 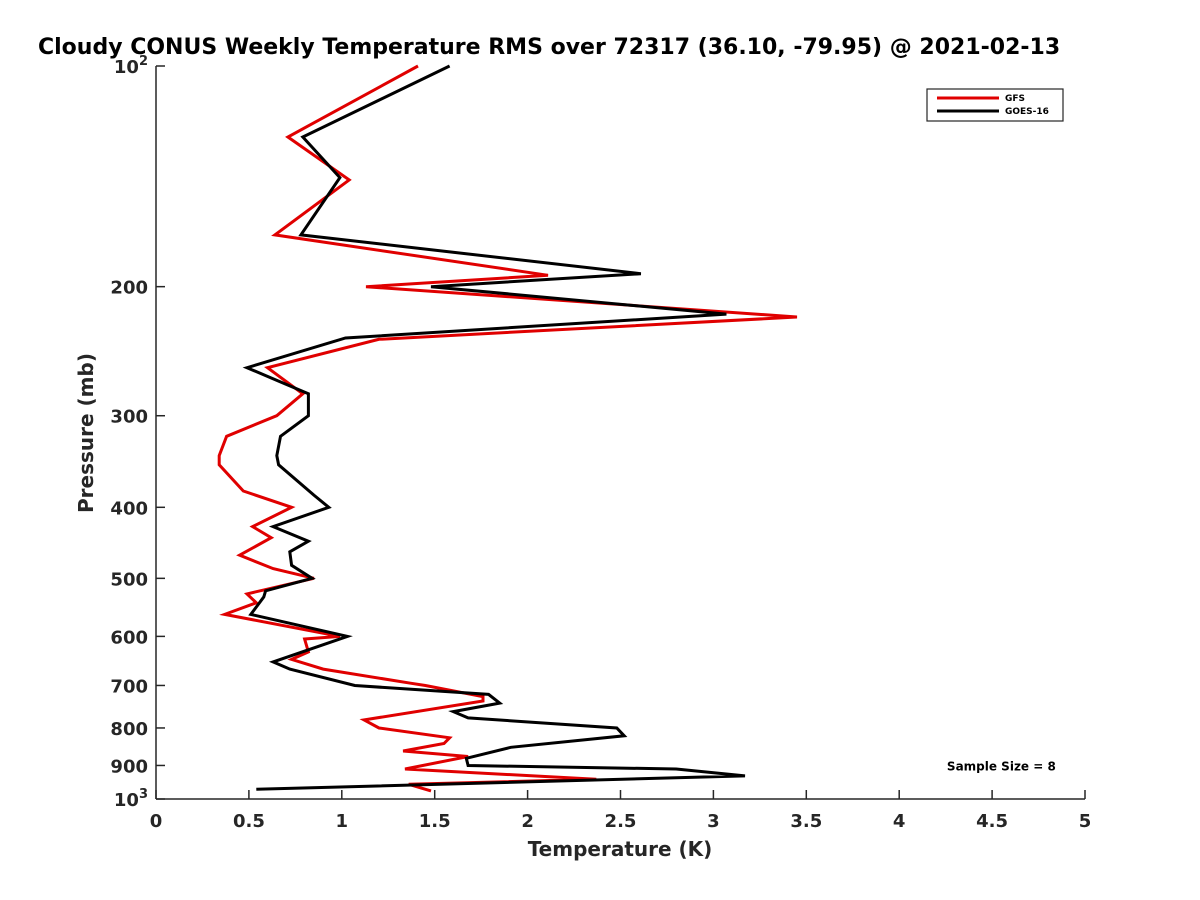 I want to click on x-tick-label: 0, so click(x=156, y=821).